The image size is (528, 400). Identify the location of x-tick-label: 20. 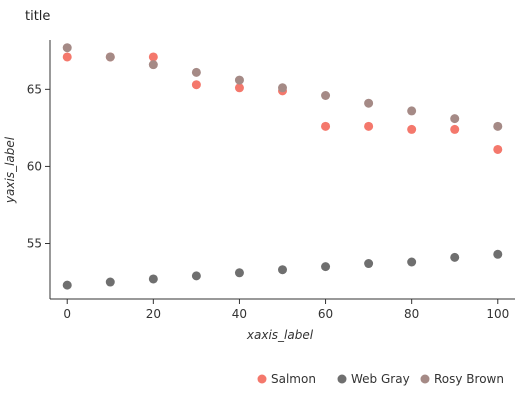
(153, 314).